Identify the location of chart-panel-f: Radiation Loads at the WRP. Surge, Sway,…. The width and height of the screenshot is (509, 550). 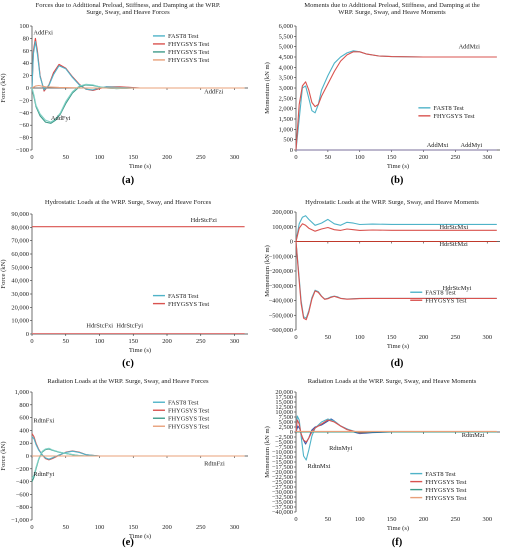
(382, 463).